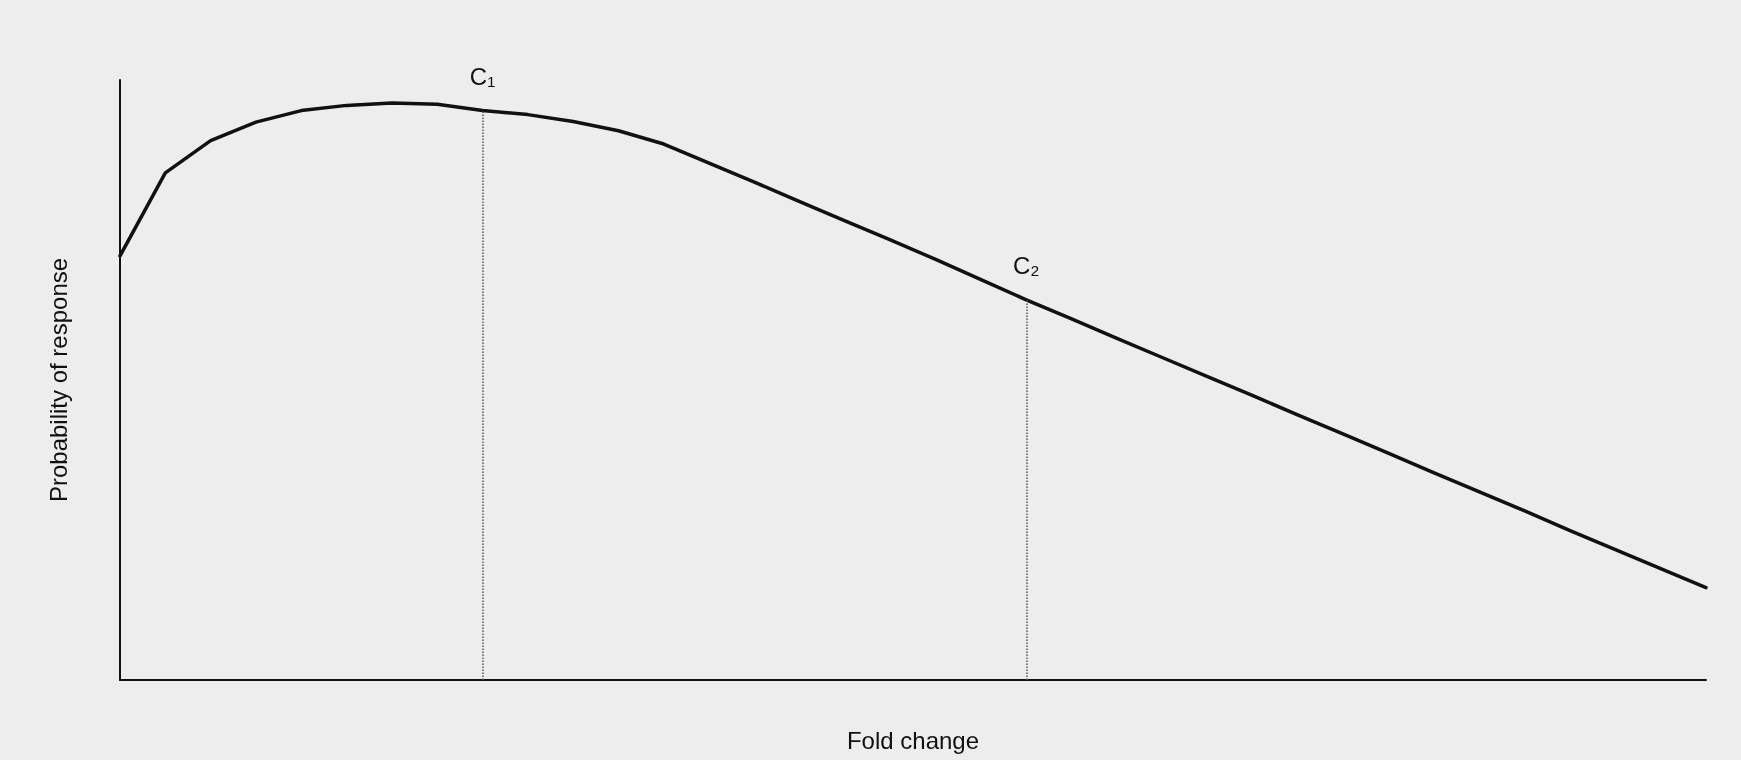 This screenshot has height=760, width=1741. I want to click on annotation: C₂, so click(1026, 266).